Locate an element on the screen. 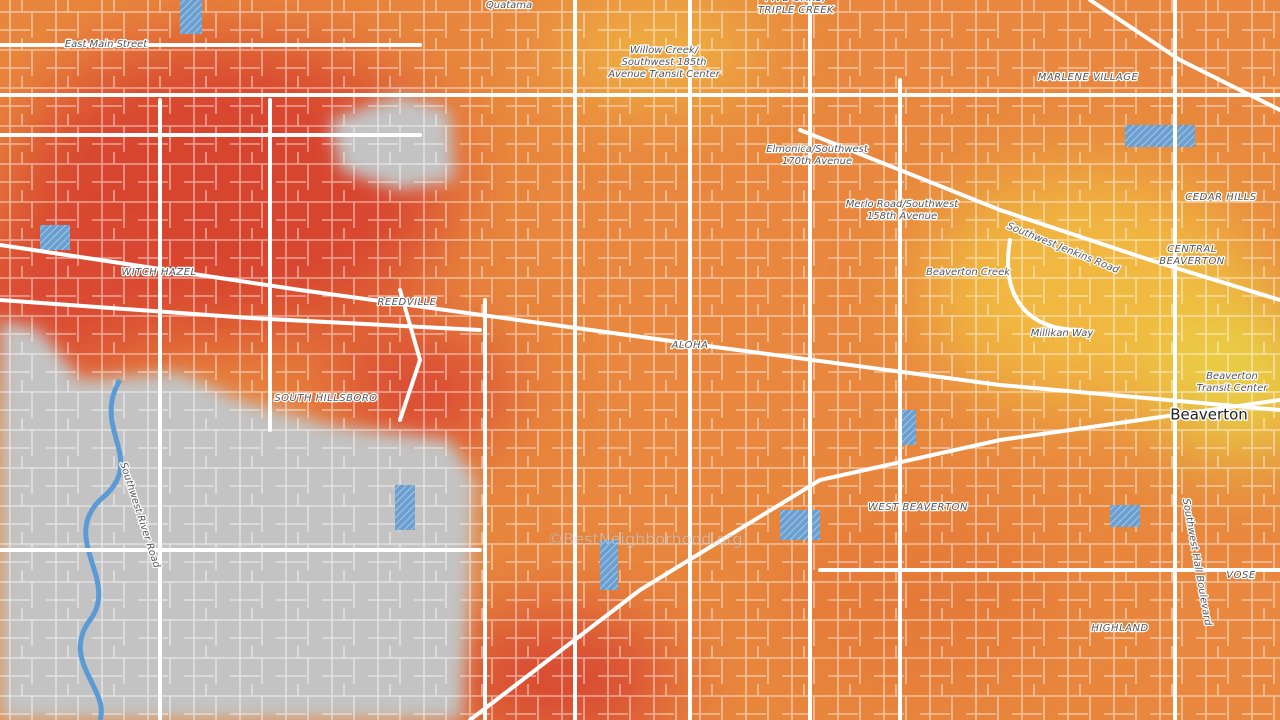 Image resolution: width=1280 pixels, height=720 pixels. place-label: East Main Street is located at coordinates (106, 44).